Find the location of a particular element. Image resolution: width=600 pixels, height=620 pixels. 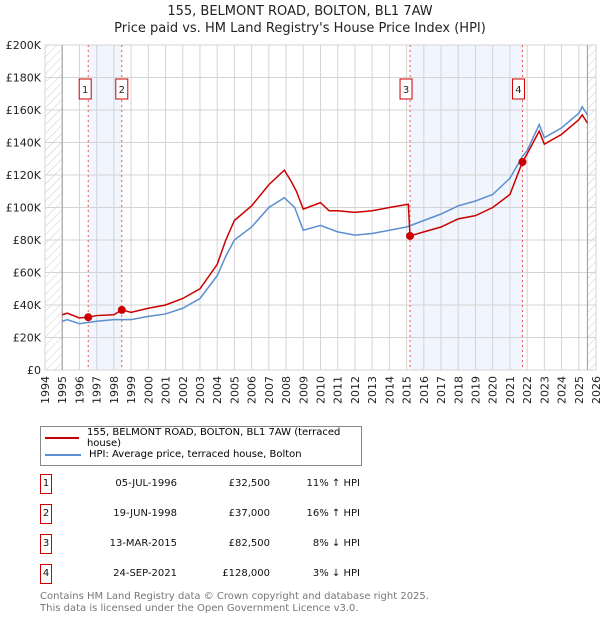

x-tick-label: 1999 is located at coordinates (131, 390).